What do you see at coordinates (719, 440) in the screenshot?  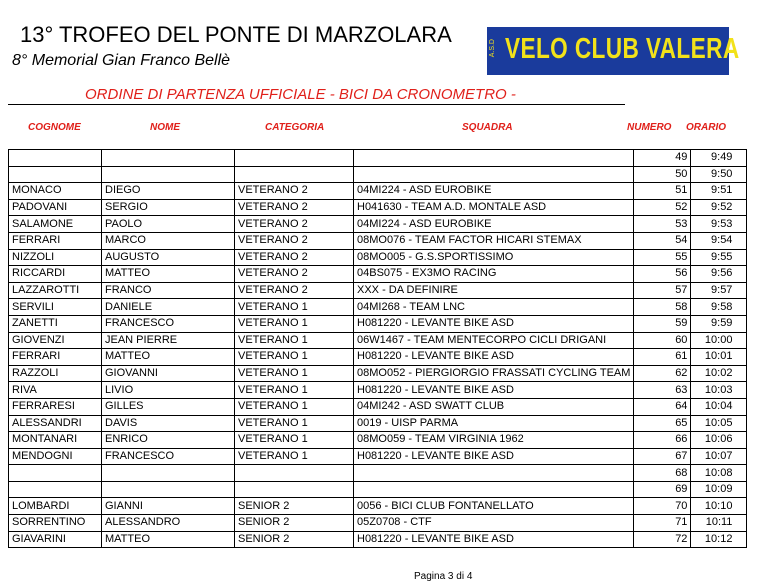 I see `time-cell: 10:06` at bounding box center [719, 440].